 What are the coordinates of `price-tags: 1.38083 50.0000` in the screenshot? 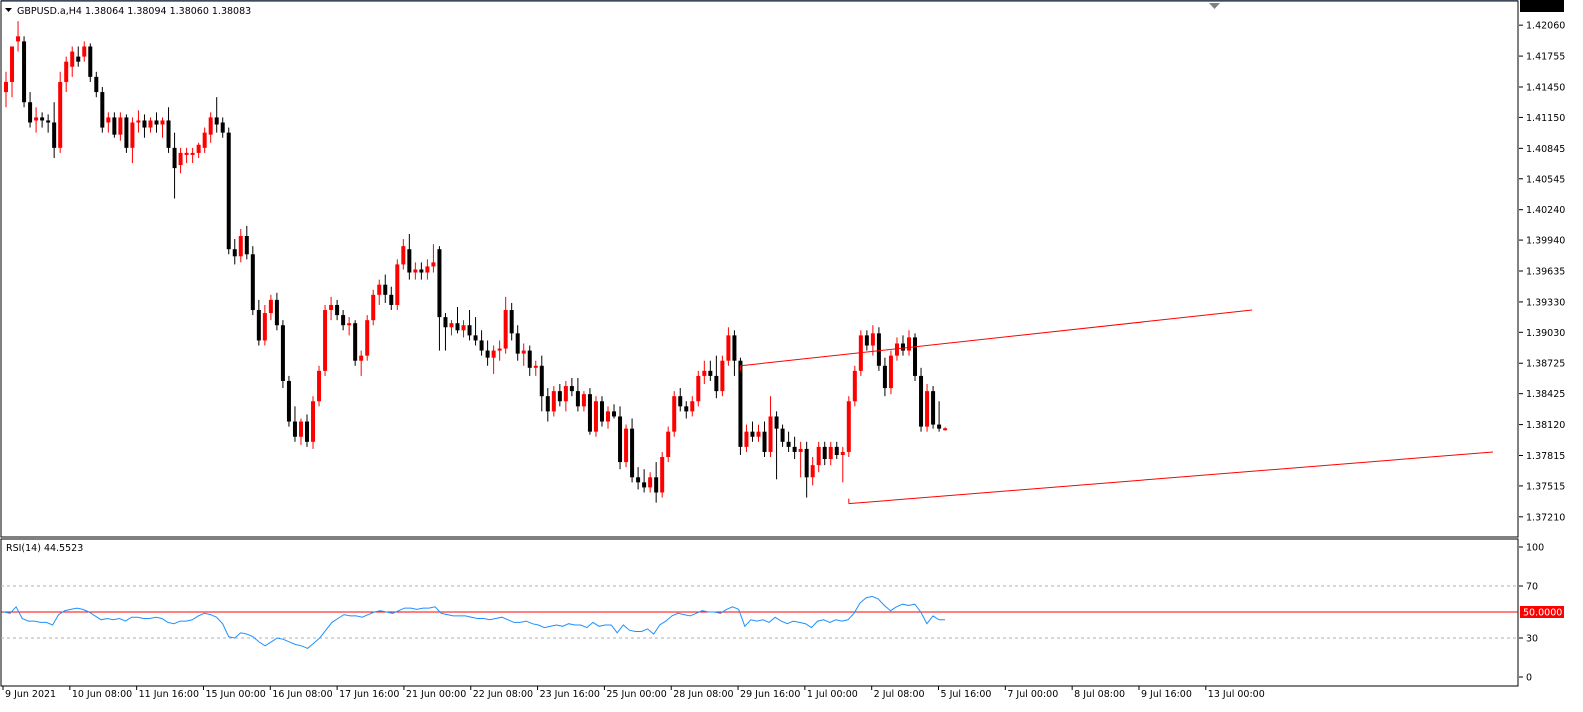 It's located at (1542, 309).